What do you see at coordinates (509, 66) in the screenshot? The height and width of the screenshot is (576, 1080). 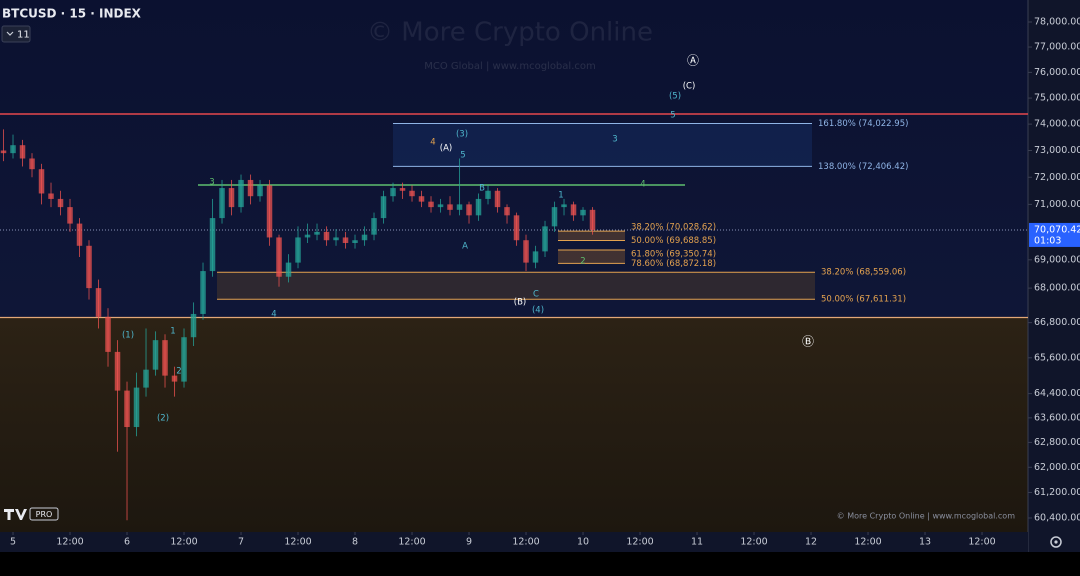 I see `watermark-sub: MCO Global | www.mcoglobal.com` at bounding box center [509, 66].